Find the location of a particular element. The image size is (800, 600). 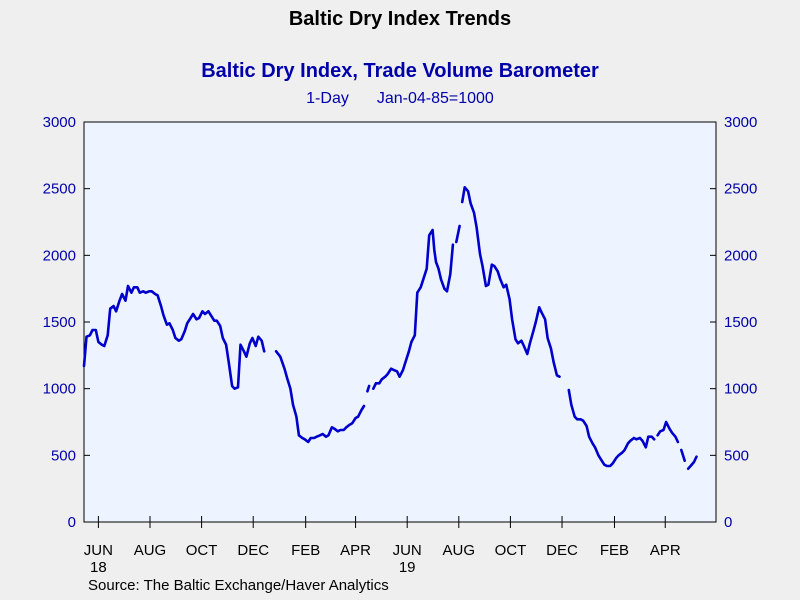

y-tick-label-left: 3000 is located at coordinates (59, 122).